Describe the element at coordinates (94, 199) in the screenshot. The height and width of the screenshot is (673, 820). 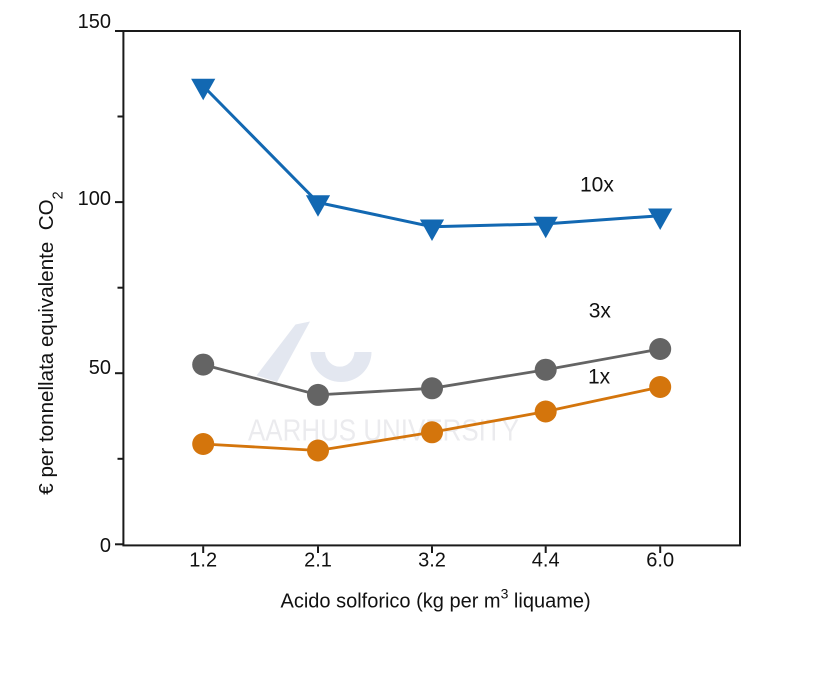
I see `svg-text: 100` at that location.